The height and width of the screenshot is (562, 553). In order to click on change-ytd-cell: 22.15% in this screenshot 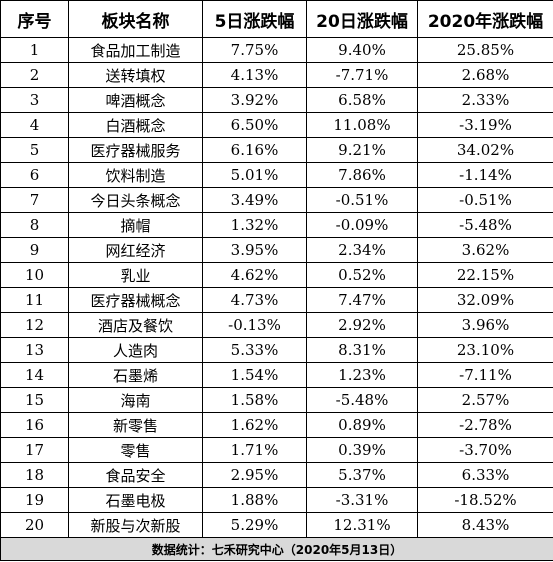, I will do `click(485, 275)`.